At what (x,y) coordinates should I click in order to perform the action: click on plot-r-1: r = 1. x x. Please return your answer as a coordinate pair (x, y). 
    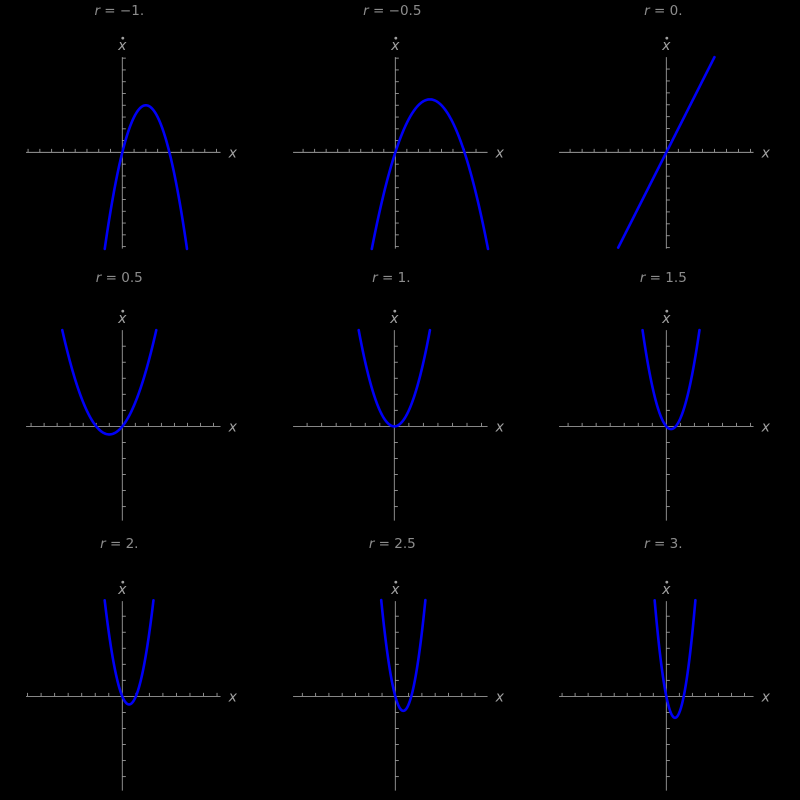
    Looking at the image, I should click on (398, 395).